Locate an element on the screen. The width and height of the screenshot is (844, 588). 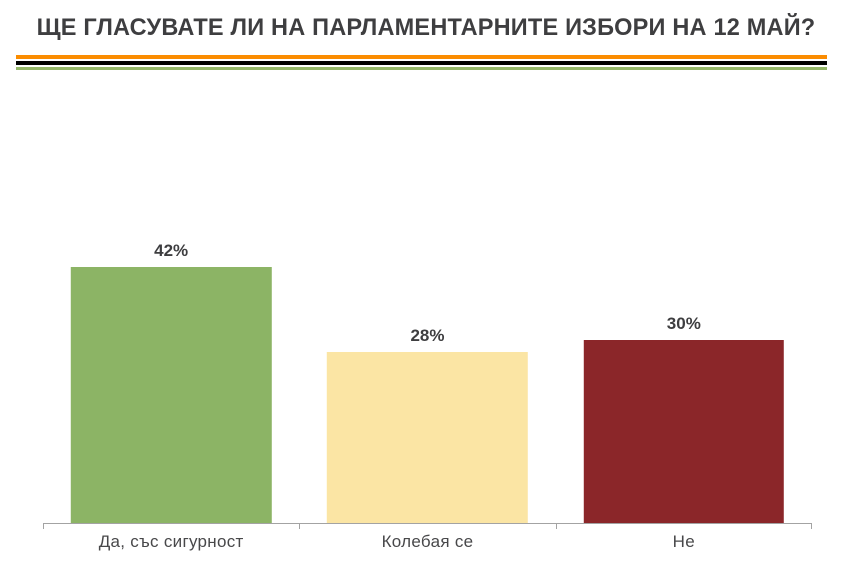
bar-group: 30% is located at coordinates (684, 381).